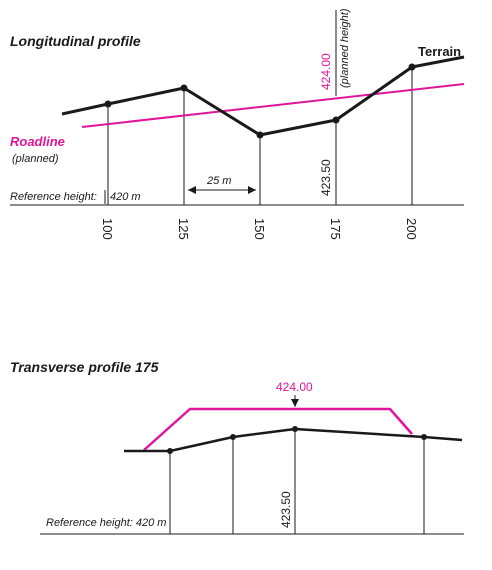 Image resolution: width=492 pixels, height=570 pixels. I want to click on planned-cross-section, so click(278, 429).